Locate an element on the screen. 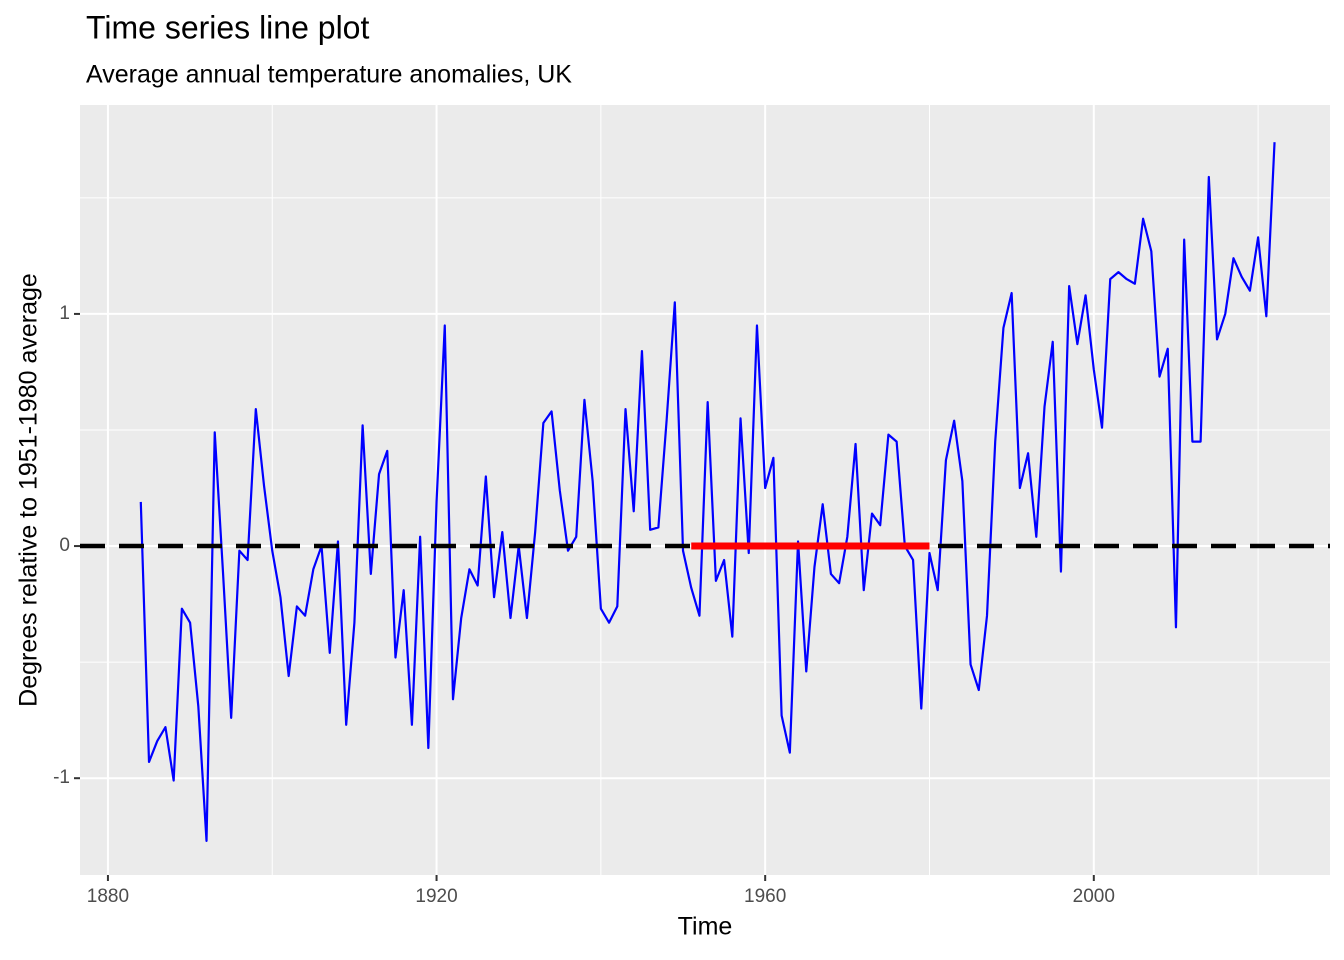 This screenshot has width=1344, height=960. chart-title: Time series line plot is located at coordinates (227, 27).